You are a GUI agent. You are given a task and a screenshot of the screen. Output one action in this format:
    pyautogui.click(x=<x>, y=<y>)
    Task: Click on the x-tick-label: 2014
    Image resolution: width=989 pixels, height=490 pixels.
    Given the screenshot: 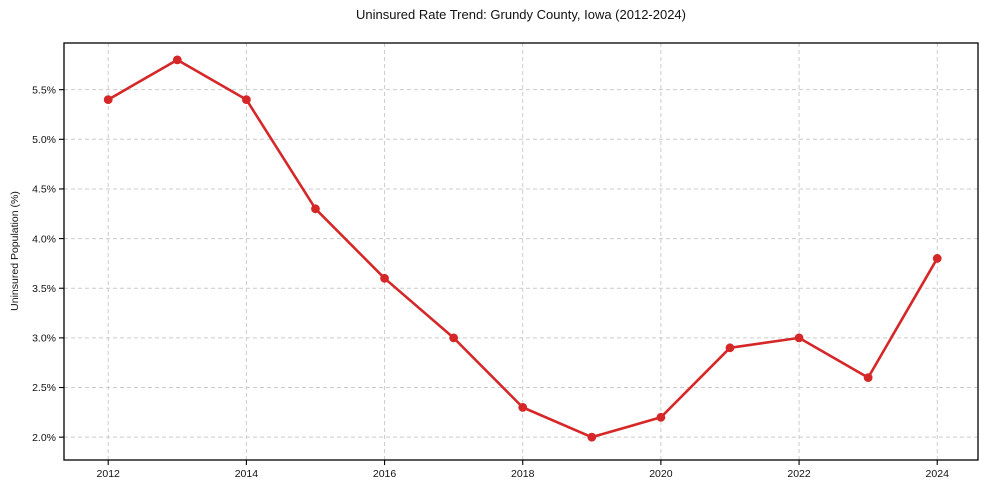 What is the action you would take?
    pyautogui.click(x=247, y=474)
    